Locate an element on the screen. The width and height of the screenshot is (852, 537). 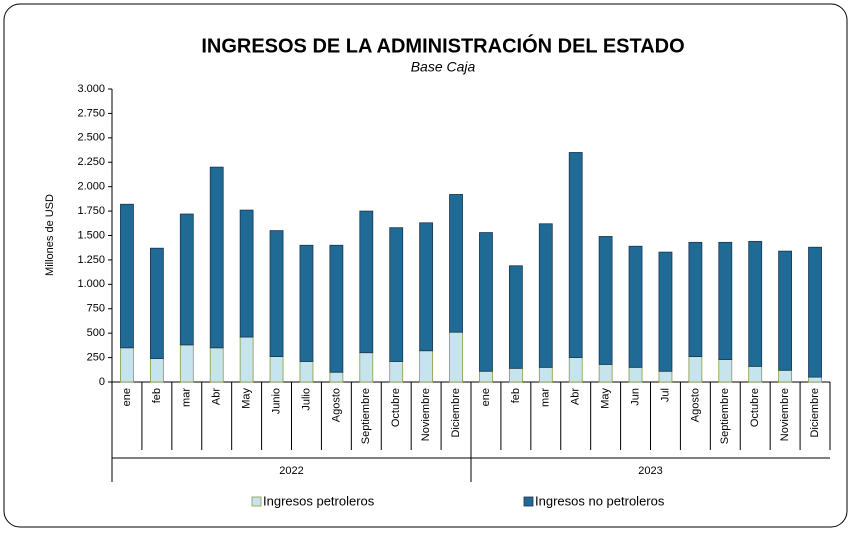
y-axis-label: Millones de USD is located at coordinates (50, 235).